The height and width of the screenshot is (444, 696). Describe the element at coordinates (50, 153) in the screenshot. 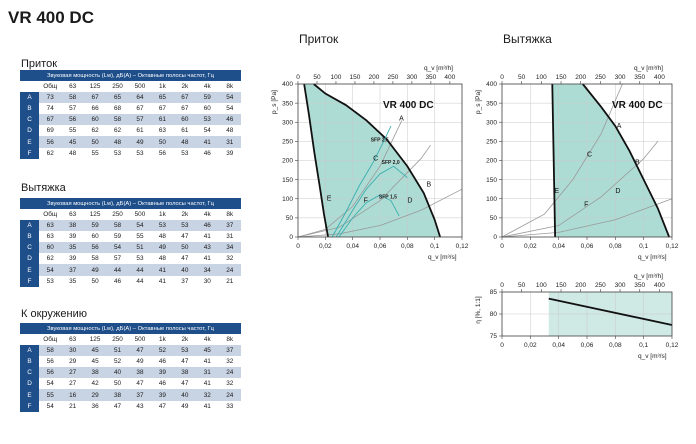

I see `table-cell: 62` at that location.